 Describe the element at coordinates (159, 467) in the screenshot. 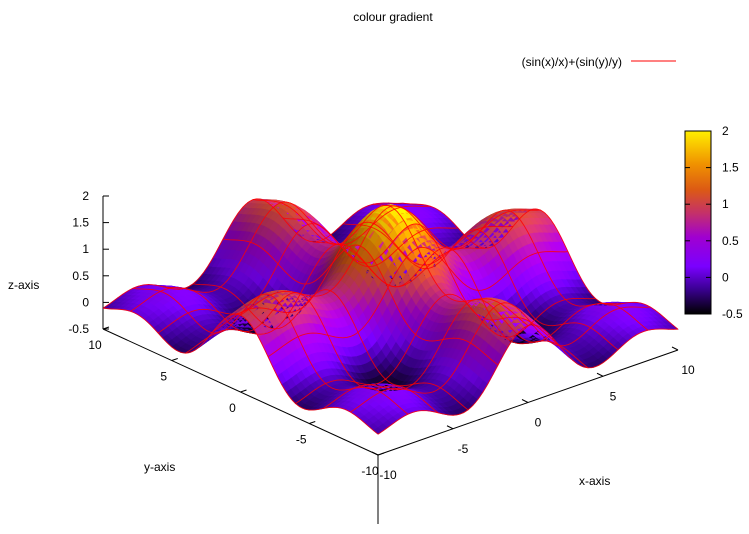

I see `y-axis-label: y-axis` at that location.